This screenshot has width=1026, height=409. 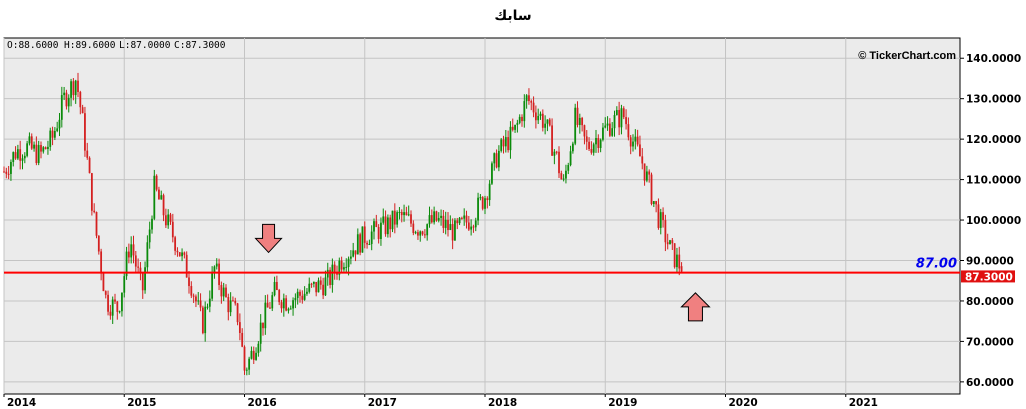 What do you see at coordinates (990, 342) in the screenshot?
I see `y-tick-label: 70.0000` at bounding box center [990, 342].